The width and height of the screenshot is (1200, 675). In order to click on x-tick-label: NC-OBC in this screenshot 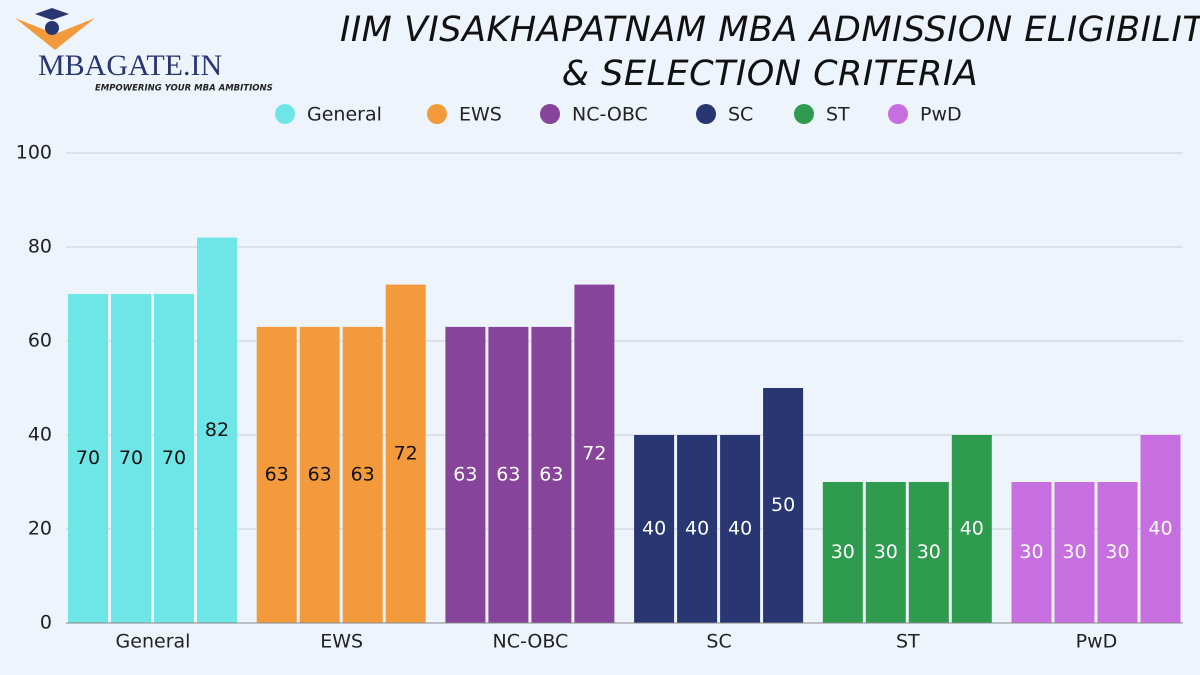, I will do `click(531, 642)`.